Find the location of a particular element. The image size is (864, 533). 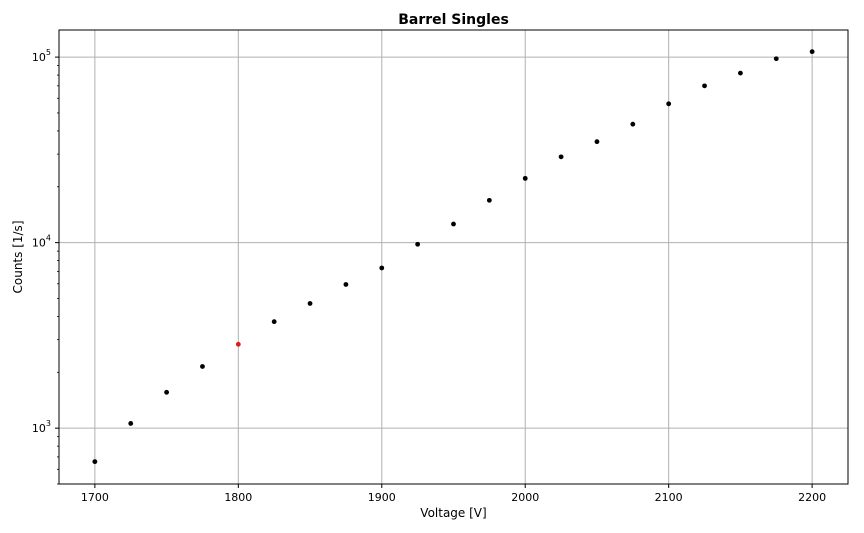

y-tick-label: 10³ is located at coordinates (41, 427).